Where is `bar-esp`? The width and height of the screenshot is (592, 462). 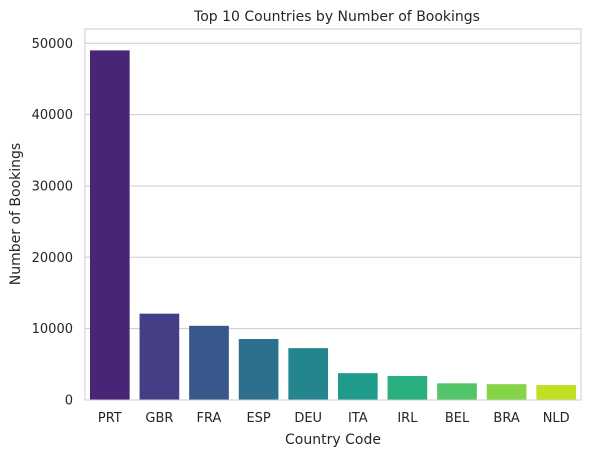 bar-esp is located at coordinates (258, 369).